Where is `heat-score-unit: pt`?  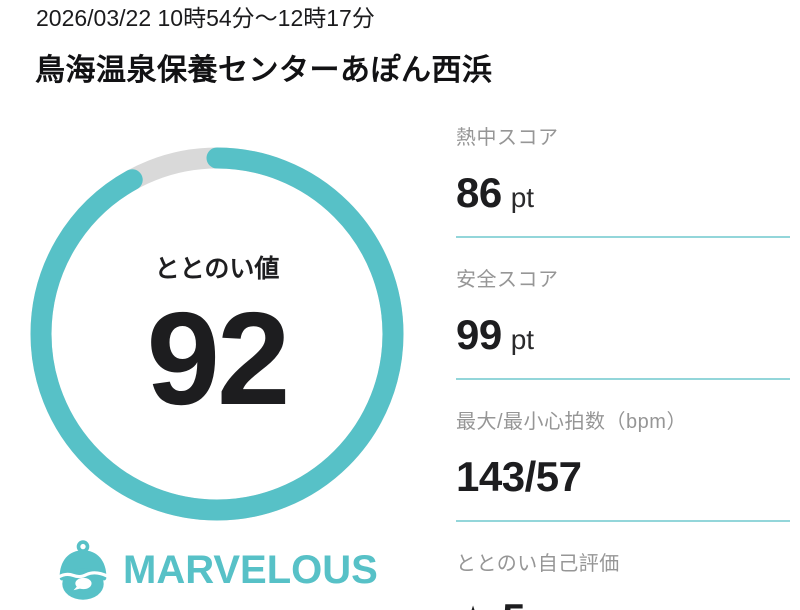 heat-score-unit: pt is located at coordinates (522, 197).